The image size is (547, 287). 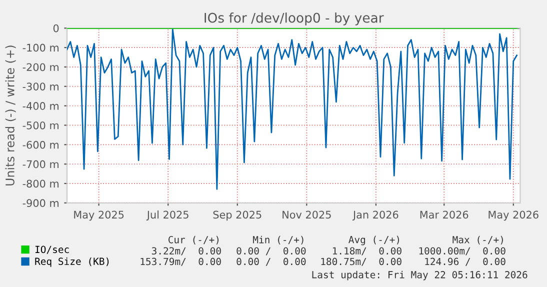 I want to click on text: 1000.00m/ 0.00, so click(x=462, y=251).